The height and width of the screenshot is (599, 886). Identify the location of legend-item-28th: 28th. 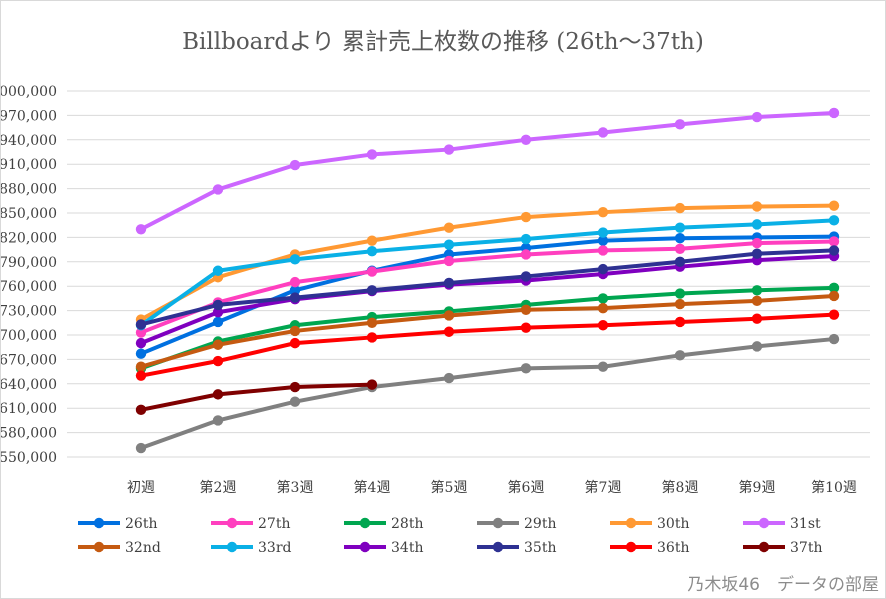
(383, 524).